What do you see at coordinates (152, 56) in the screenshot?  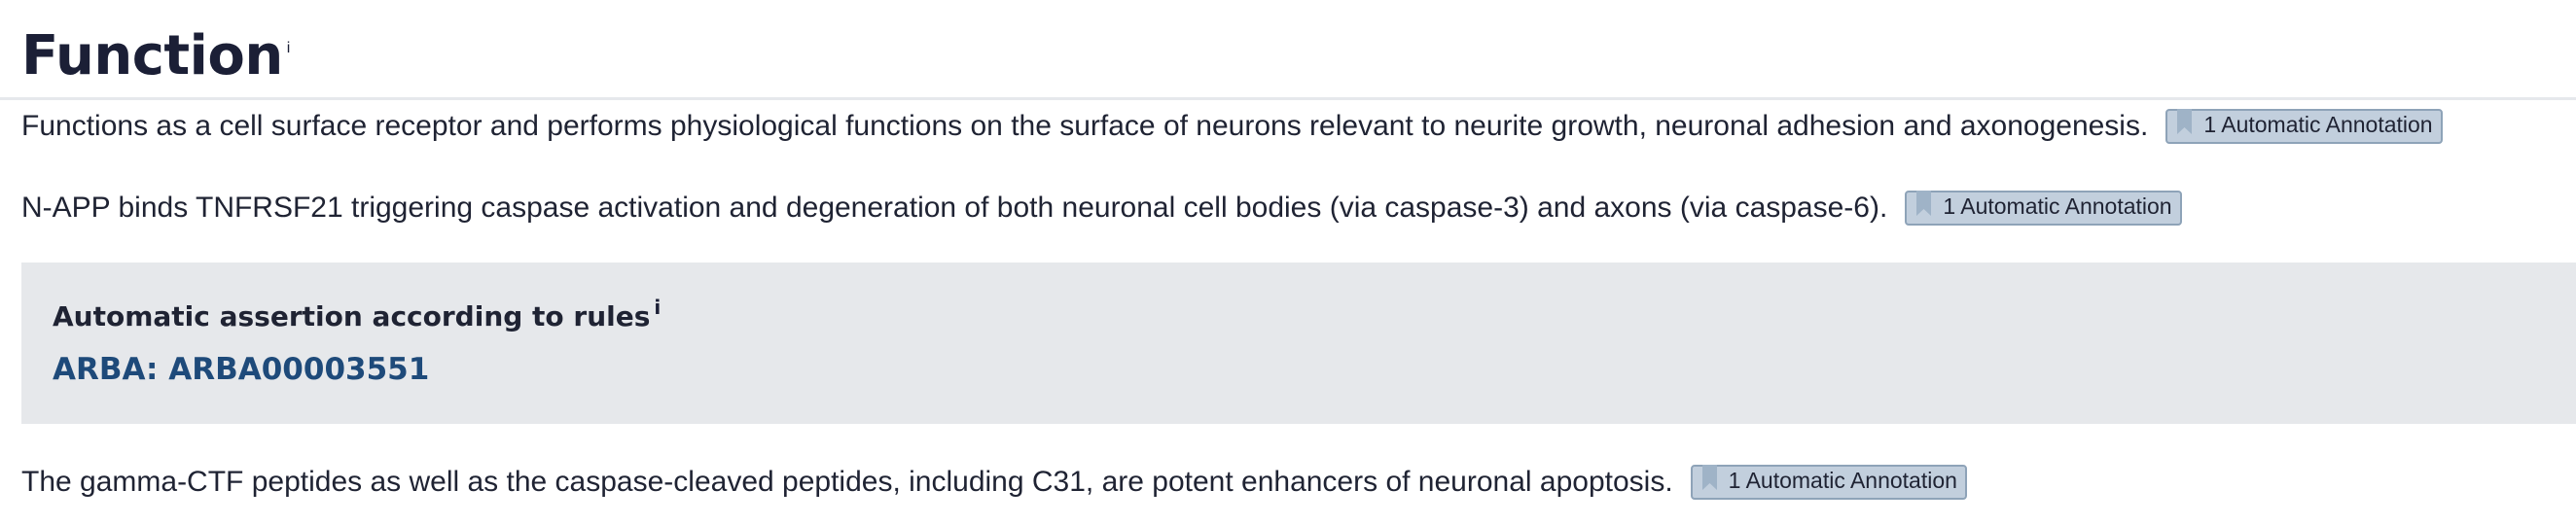 I see `section-title: Function` at bounding box center [152, 56].